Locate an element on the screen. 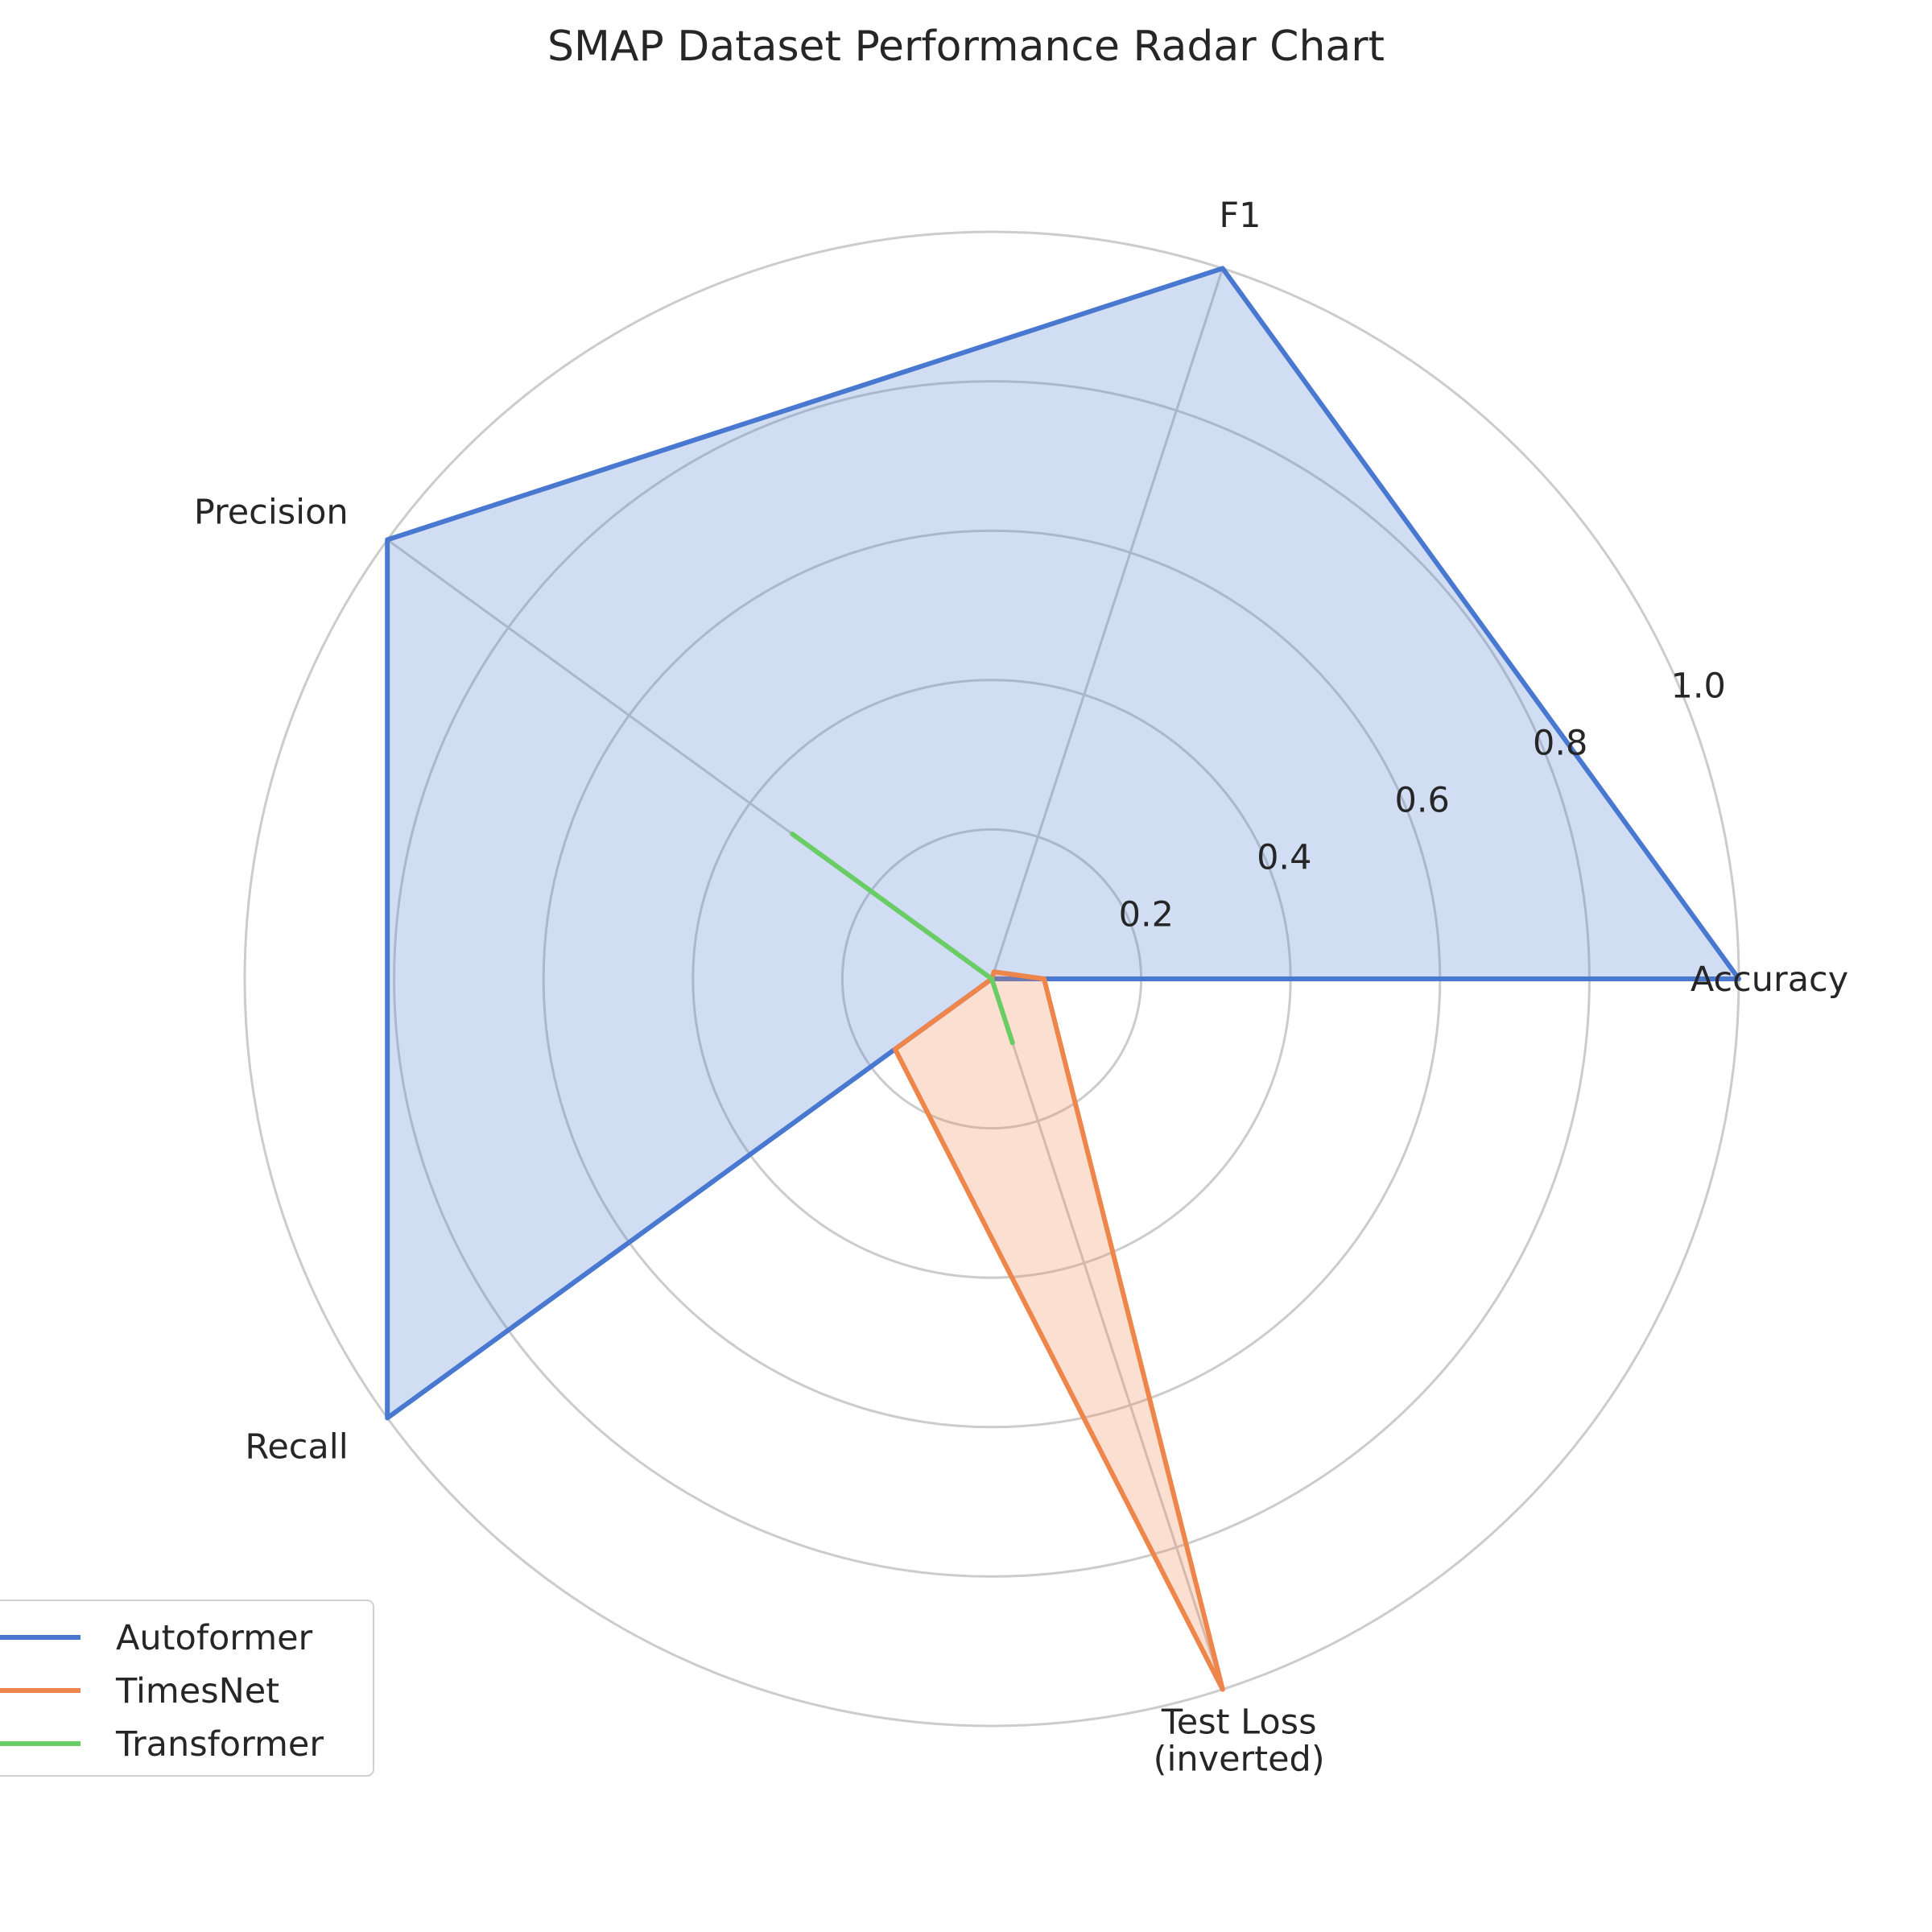  axis-label: Test Loss (inverted) is located at coordinates (1239, 1740).